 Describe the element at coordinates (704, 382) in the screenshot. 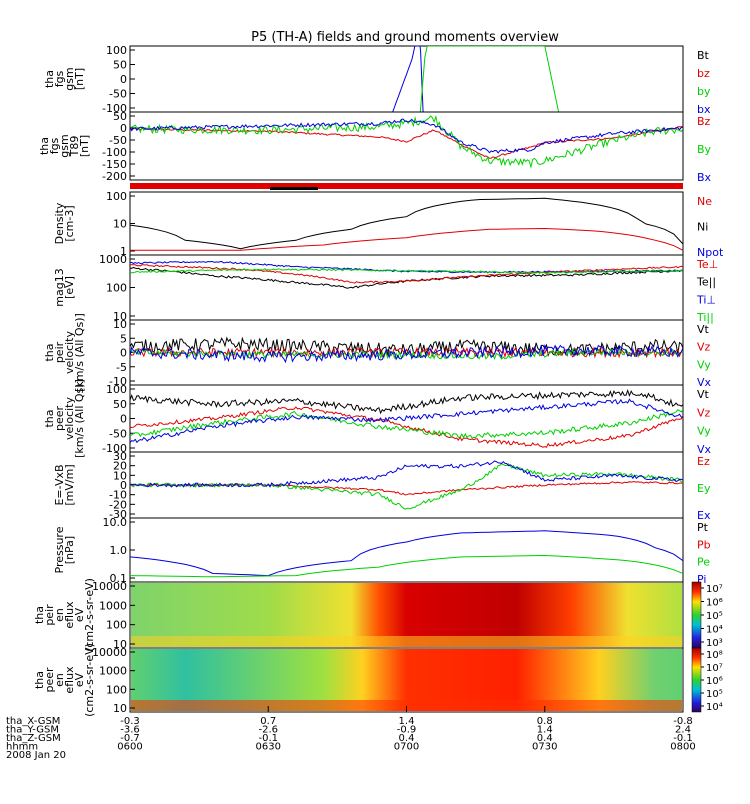

I see `legend-Vx: Vx` at that location.